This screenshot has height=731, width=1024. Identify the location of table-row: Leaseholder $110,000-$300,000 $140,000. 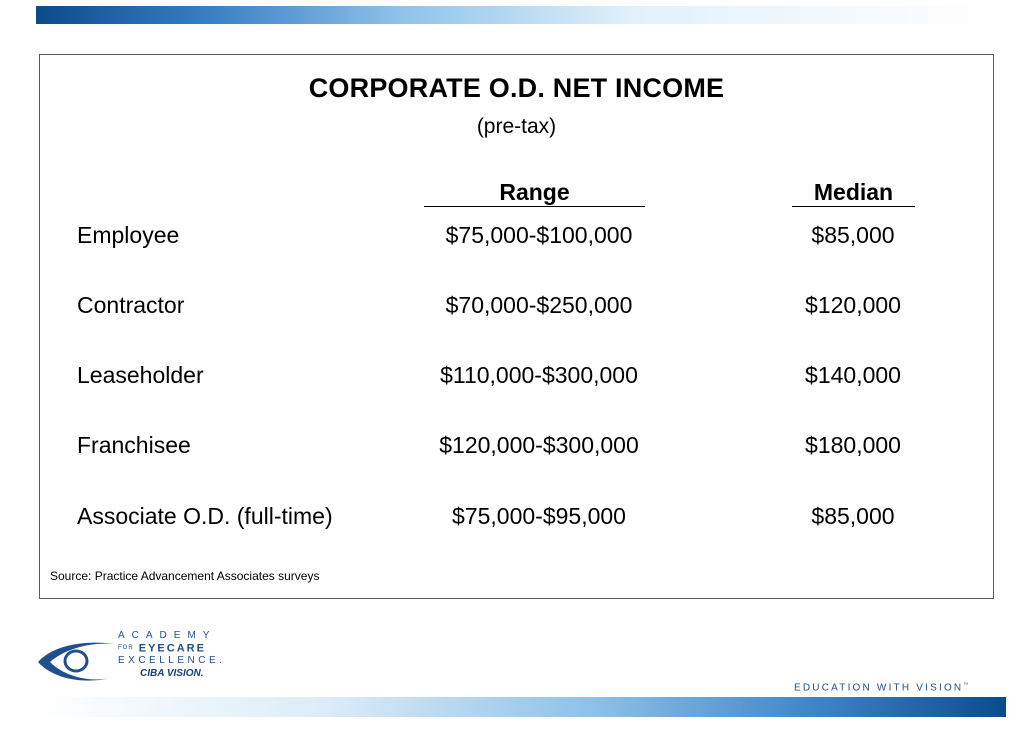
(516, 375).